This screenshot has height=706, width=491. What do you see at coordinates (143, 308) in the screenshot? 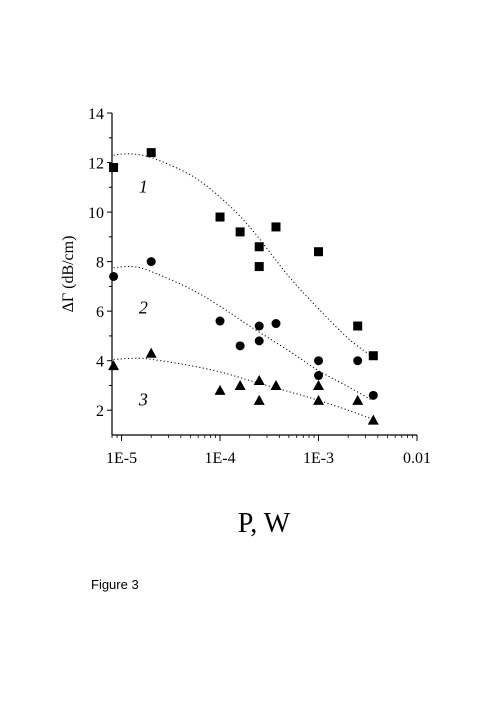
I see `series-label-2: 2` at bounding box center [143, 308].